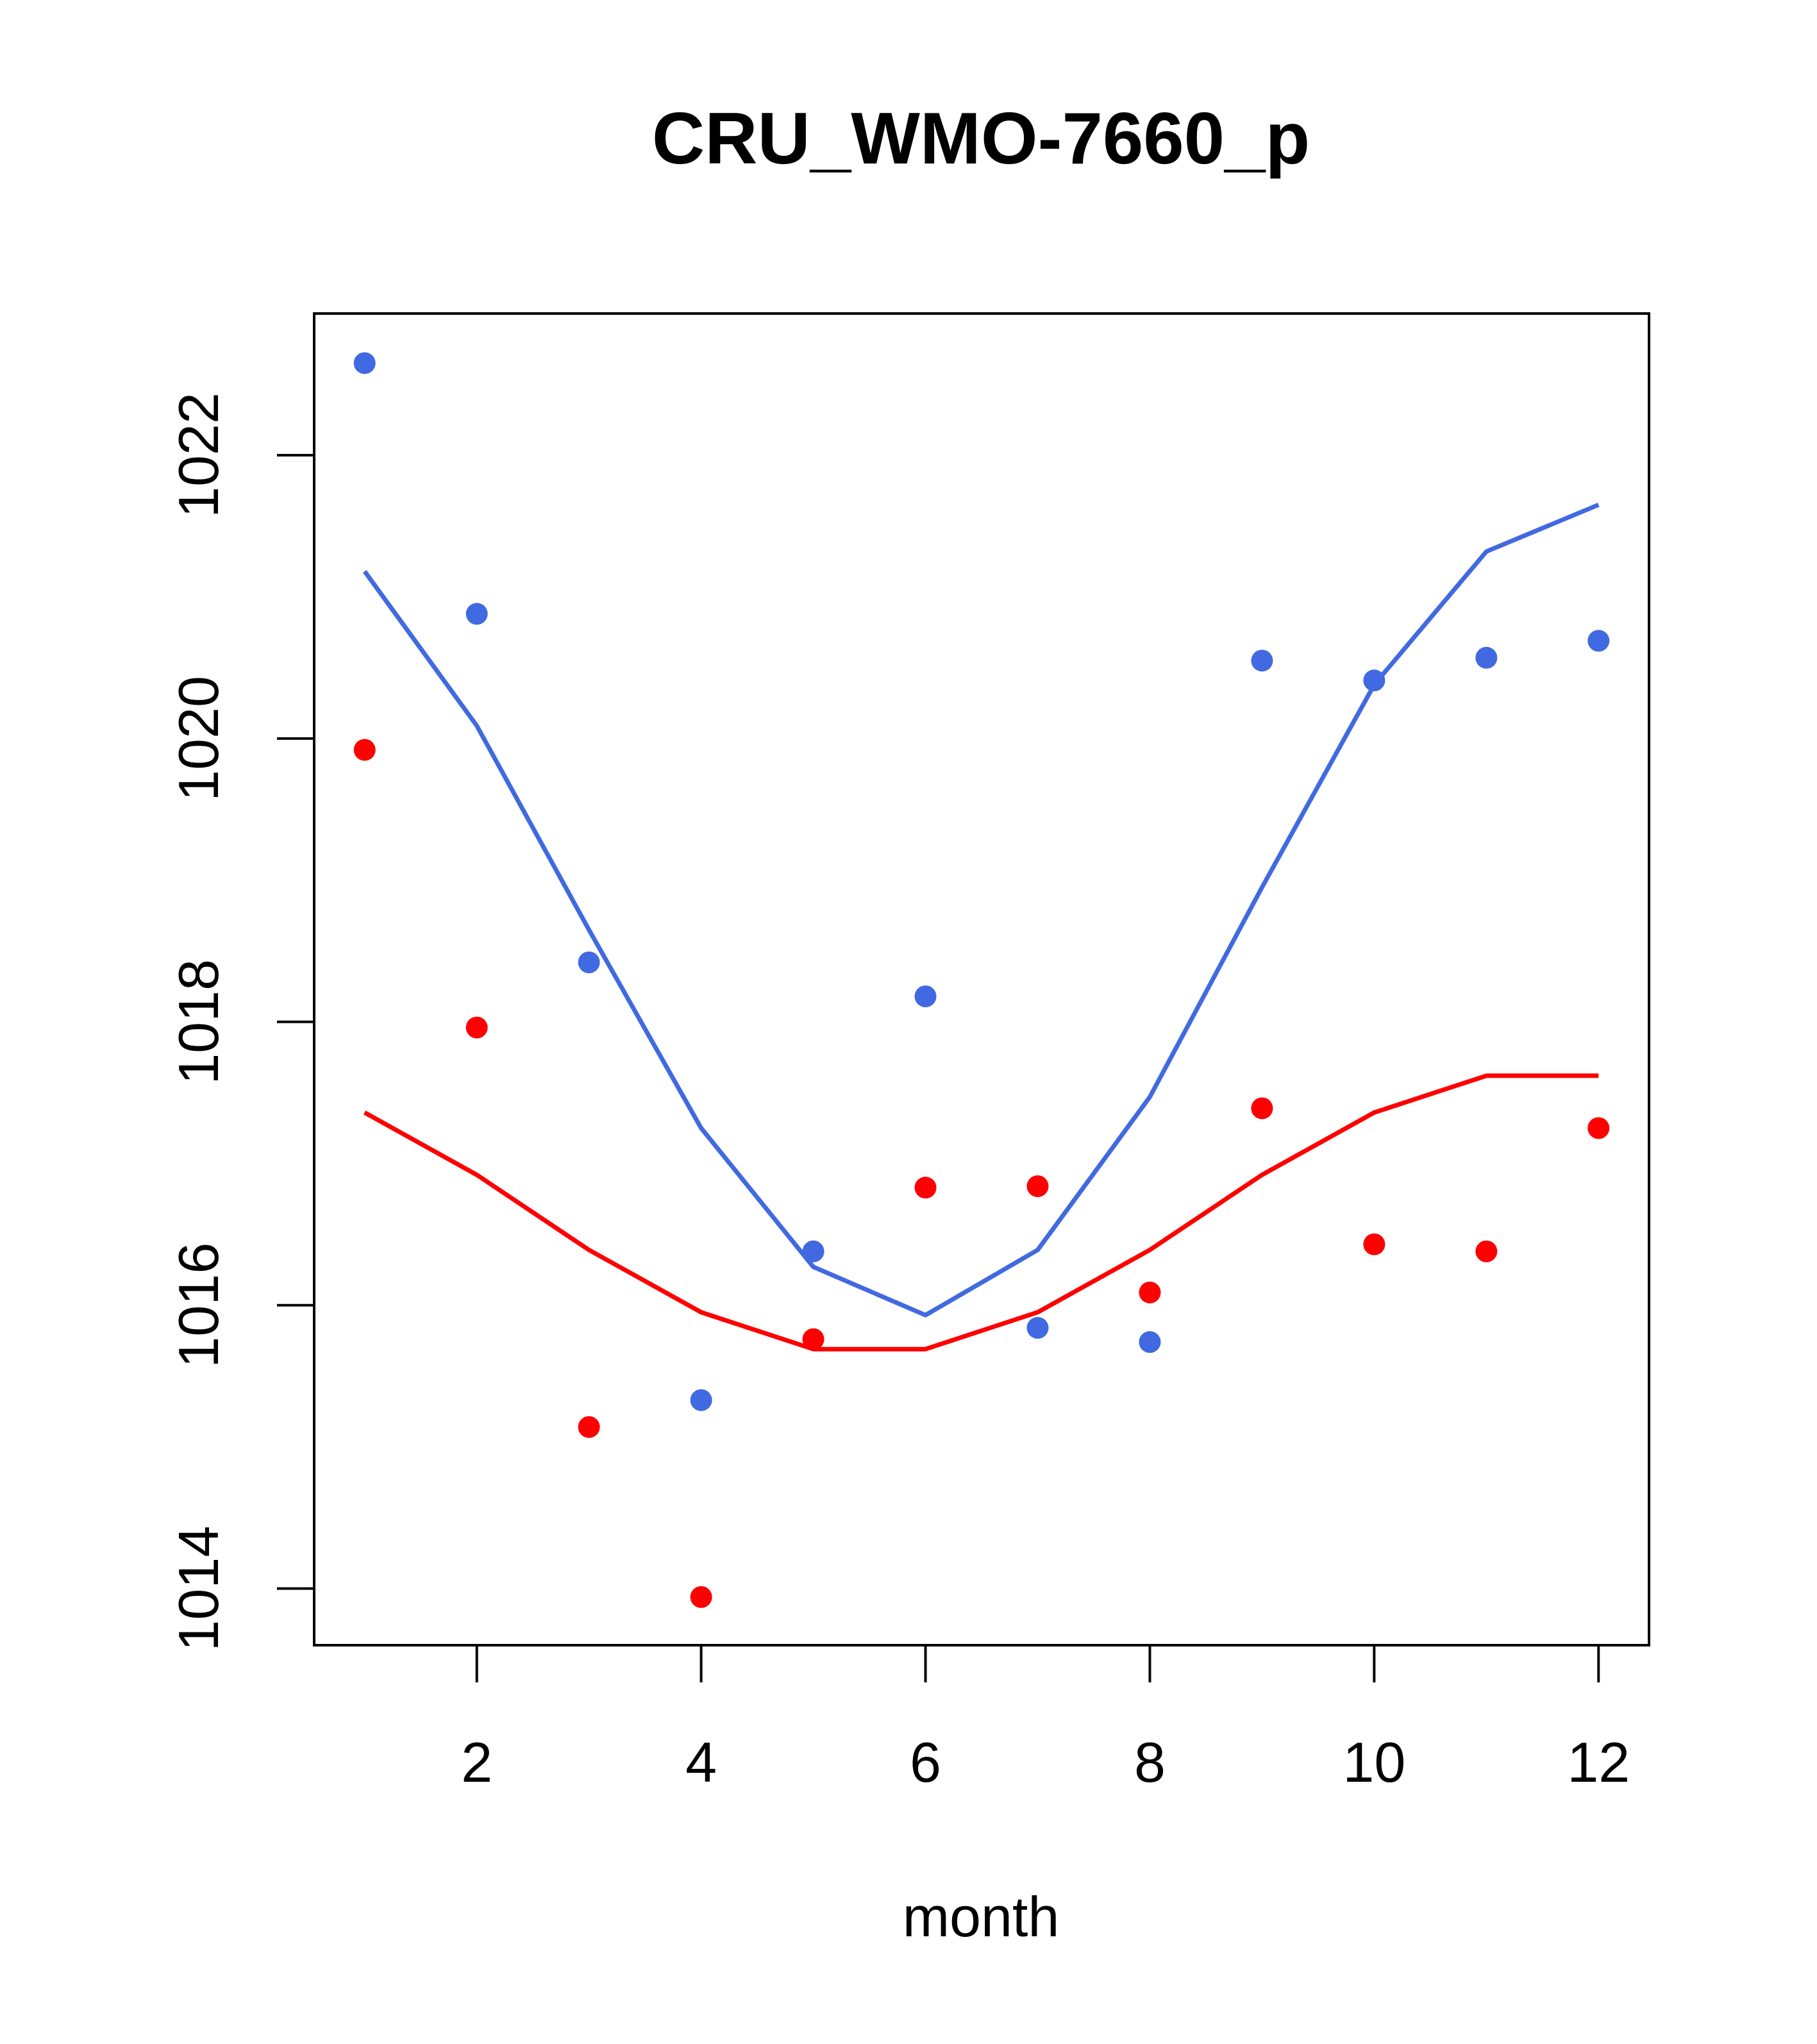 The width and height of the screenshot is (1817, 2044). Describe the element at coordinates (1598, 1762) in the screenshot. I see `x-tick-label: 12` at that location.